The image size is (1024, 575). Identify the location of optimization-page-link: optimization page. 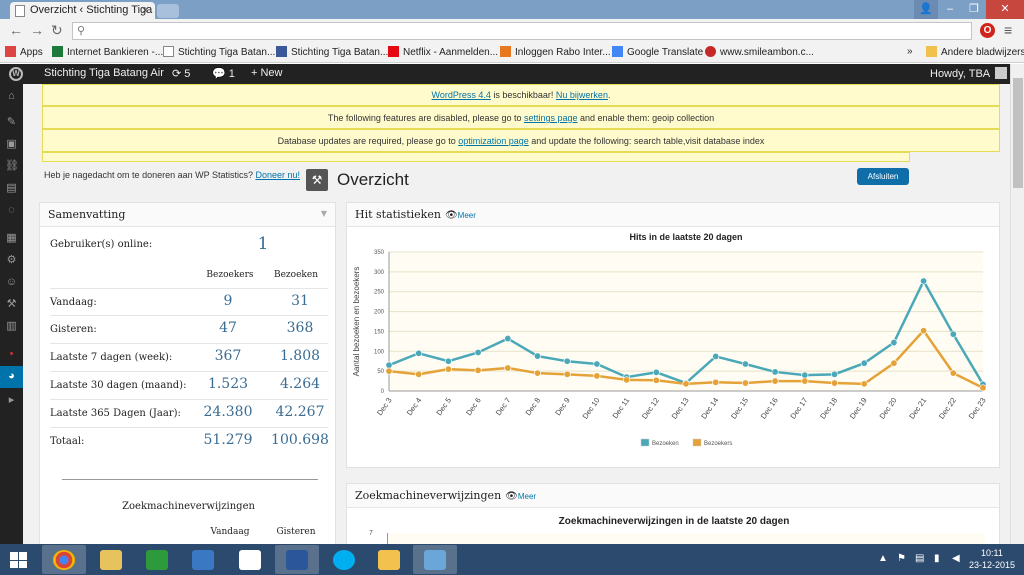
(493, 141).